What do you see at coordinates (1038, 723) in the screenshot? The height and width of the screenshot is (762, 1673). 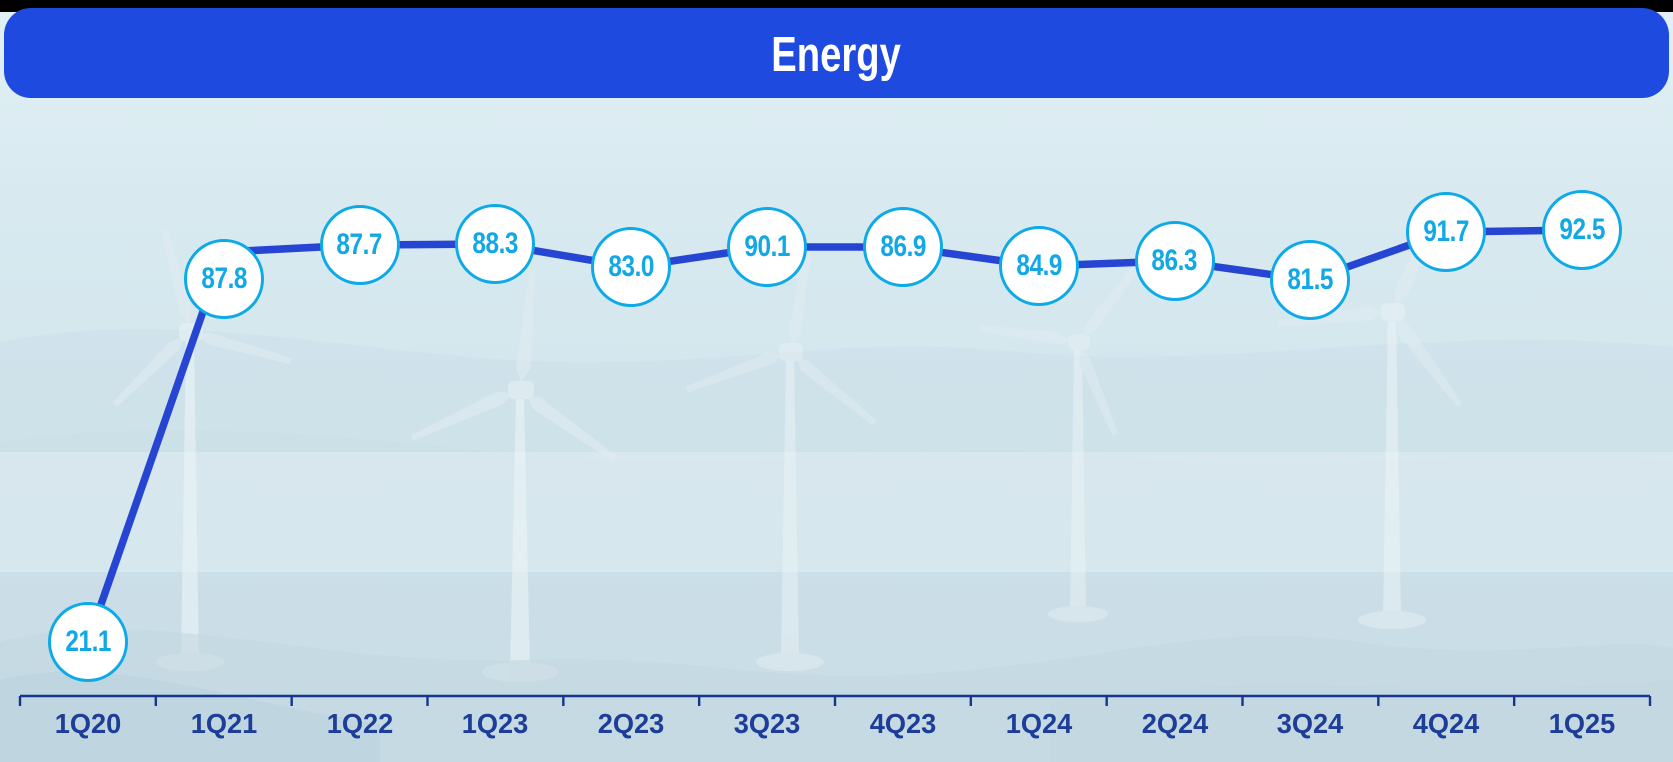 I see `x-axis-label-1Q24: 1Q24` at bounding box center [1038, 723].